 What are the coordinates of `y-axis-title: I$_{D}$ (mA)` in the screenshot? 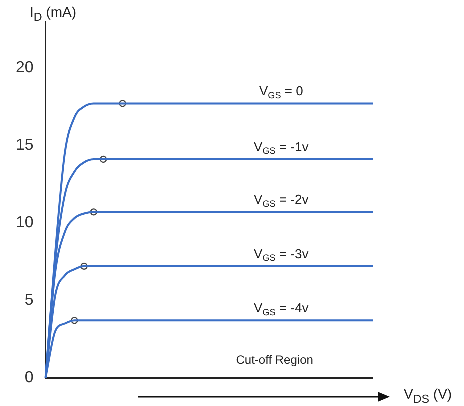 It's located at (53, 14).